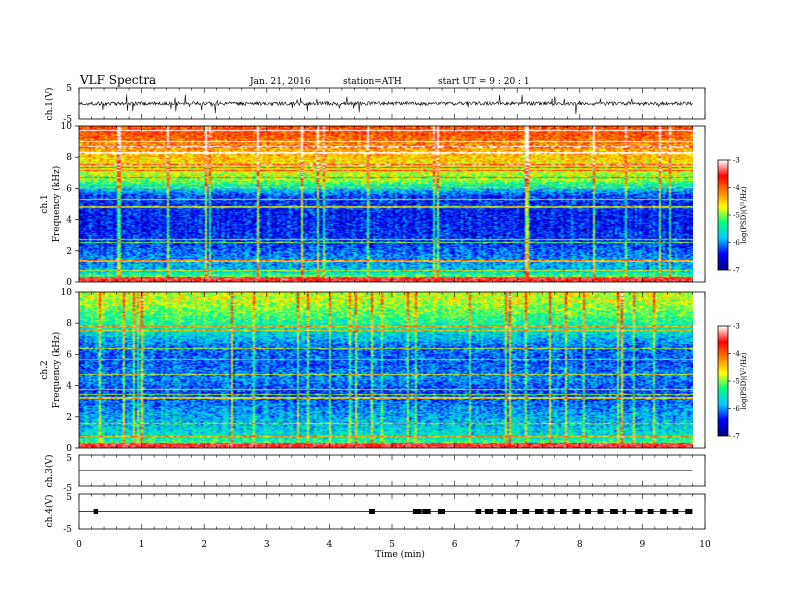  Describe the element at coordinates (744, 214) in the screenshot. I see `ch1-colorbar-label: log(PSD)(V²/Hz)` at that location.